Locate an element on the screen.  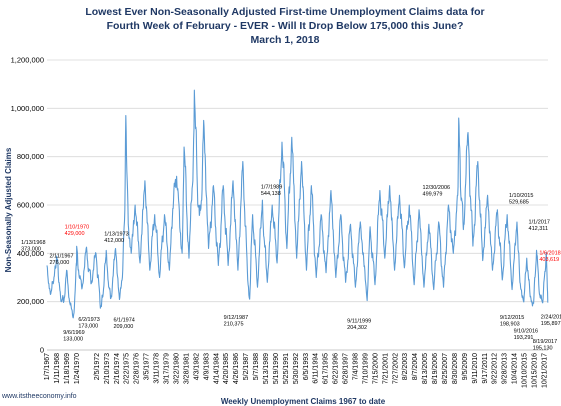
x-tick-label: 5/7/1988 is located at coordinates (256, 366).